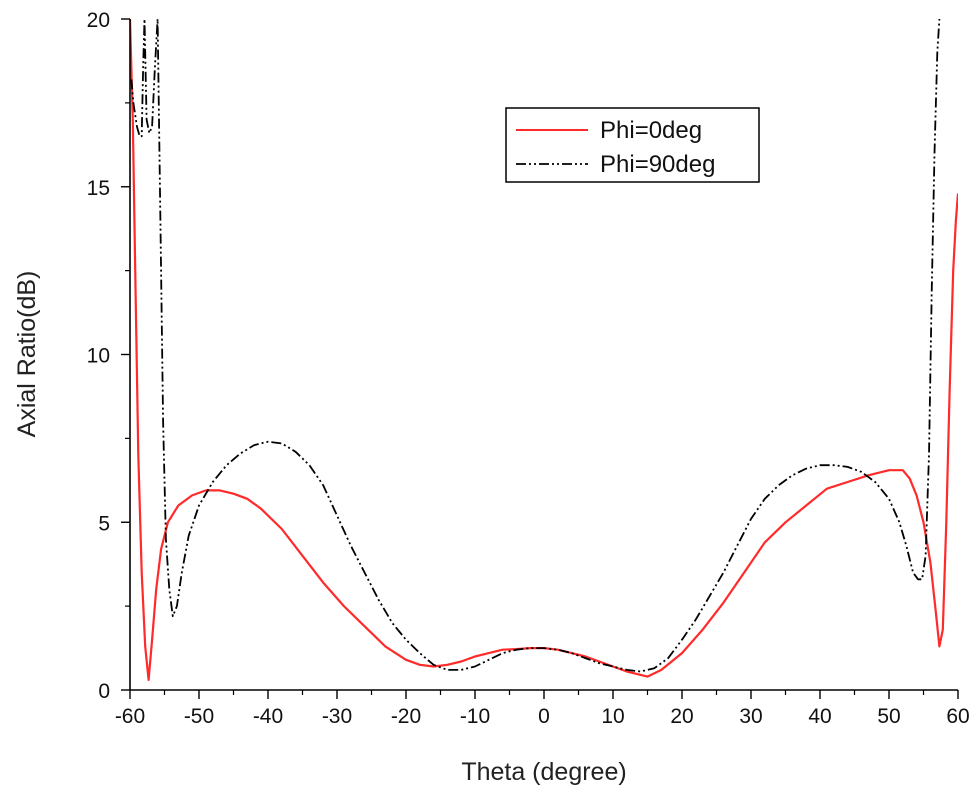  What do you see at coordinates (612, 716) in the screenshot?
I see `x-tick-label: 10` at bounding box center [612, 716].